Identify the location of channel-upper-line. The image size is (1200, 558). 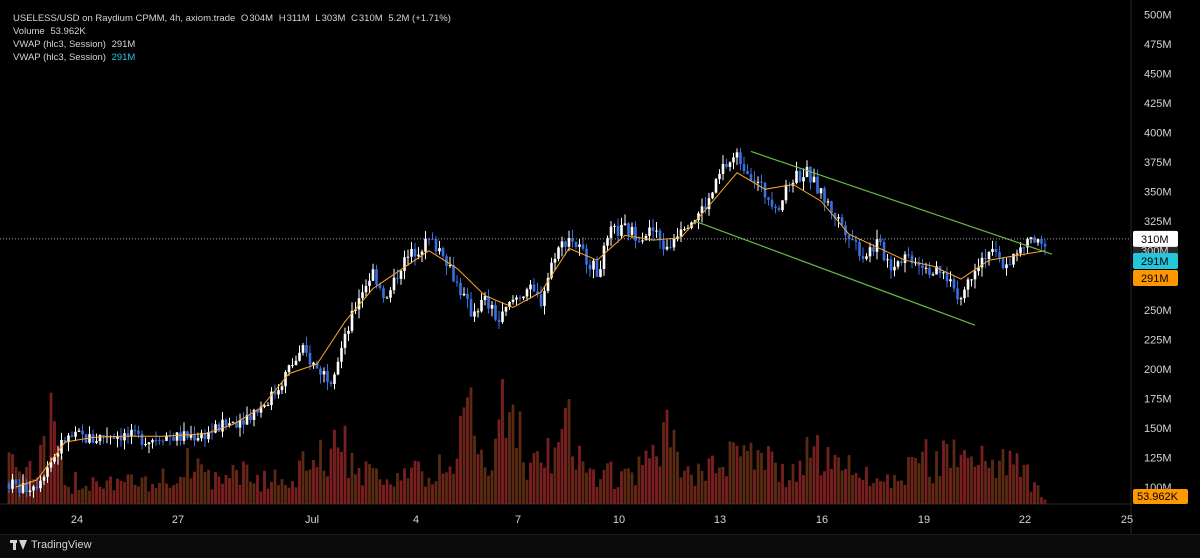
(901, 202).